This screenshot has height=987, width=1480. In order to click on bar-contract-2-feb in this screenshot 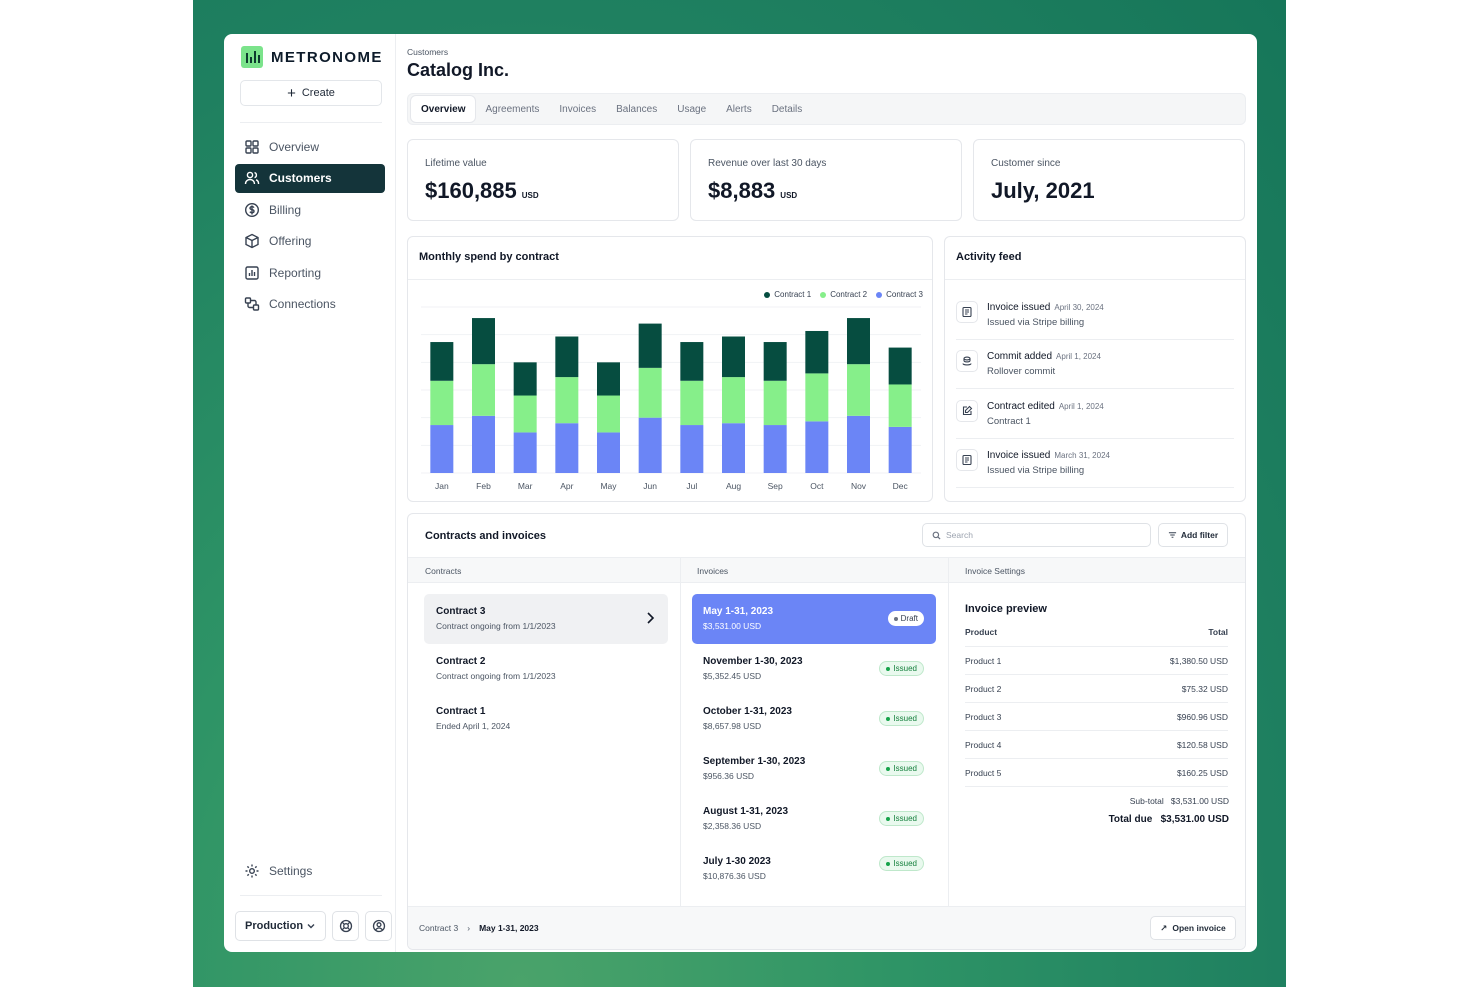, I will do `click(483, 390)`.